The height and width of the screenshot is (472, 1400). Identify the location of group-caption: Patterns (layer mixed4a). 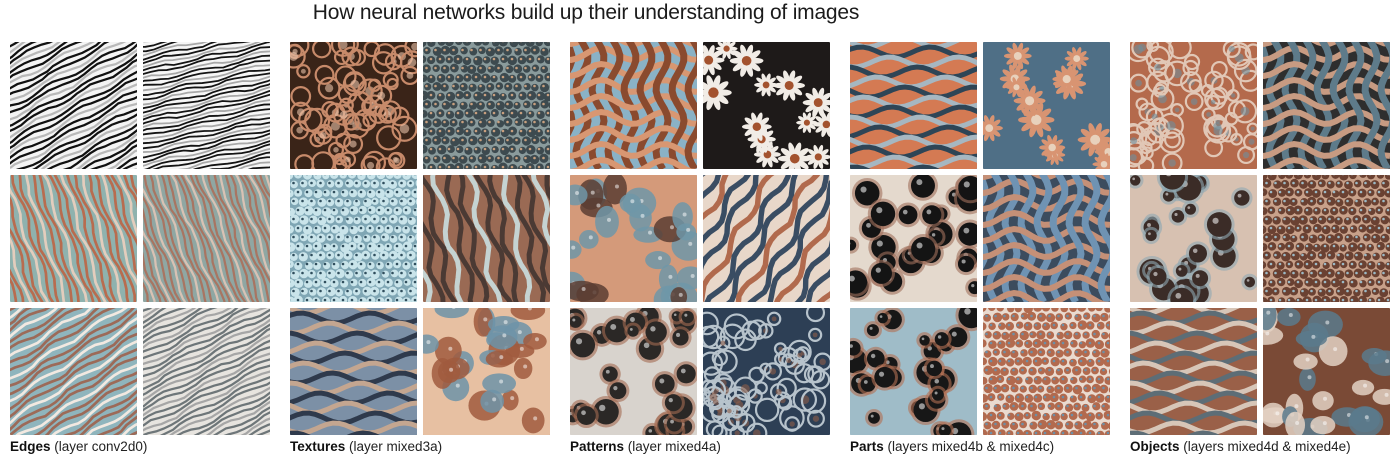
(645, 446).